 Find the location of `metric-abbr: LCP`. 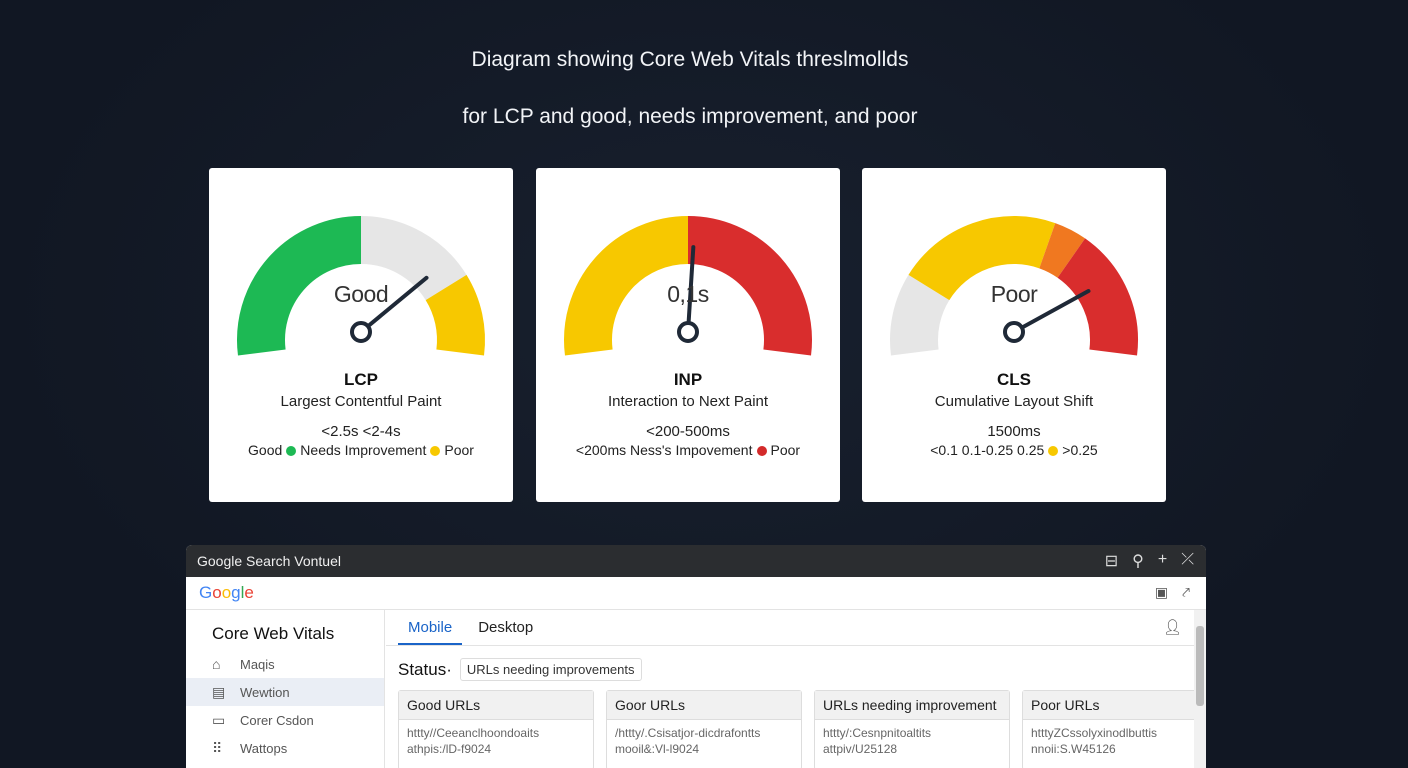

metric-abbr: LCP is located at coordinates (361, 379).